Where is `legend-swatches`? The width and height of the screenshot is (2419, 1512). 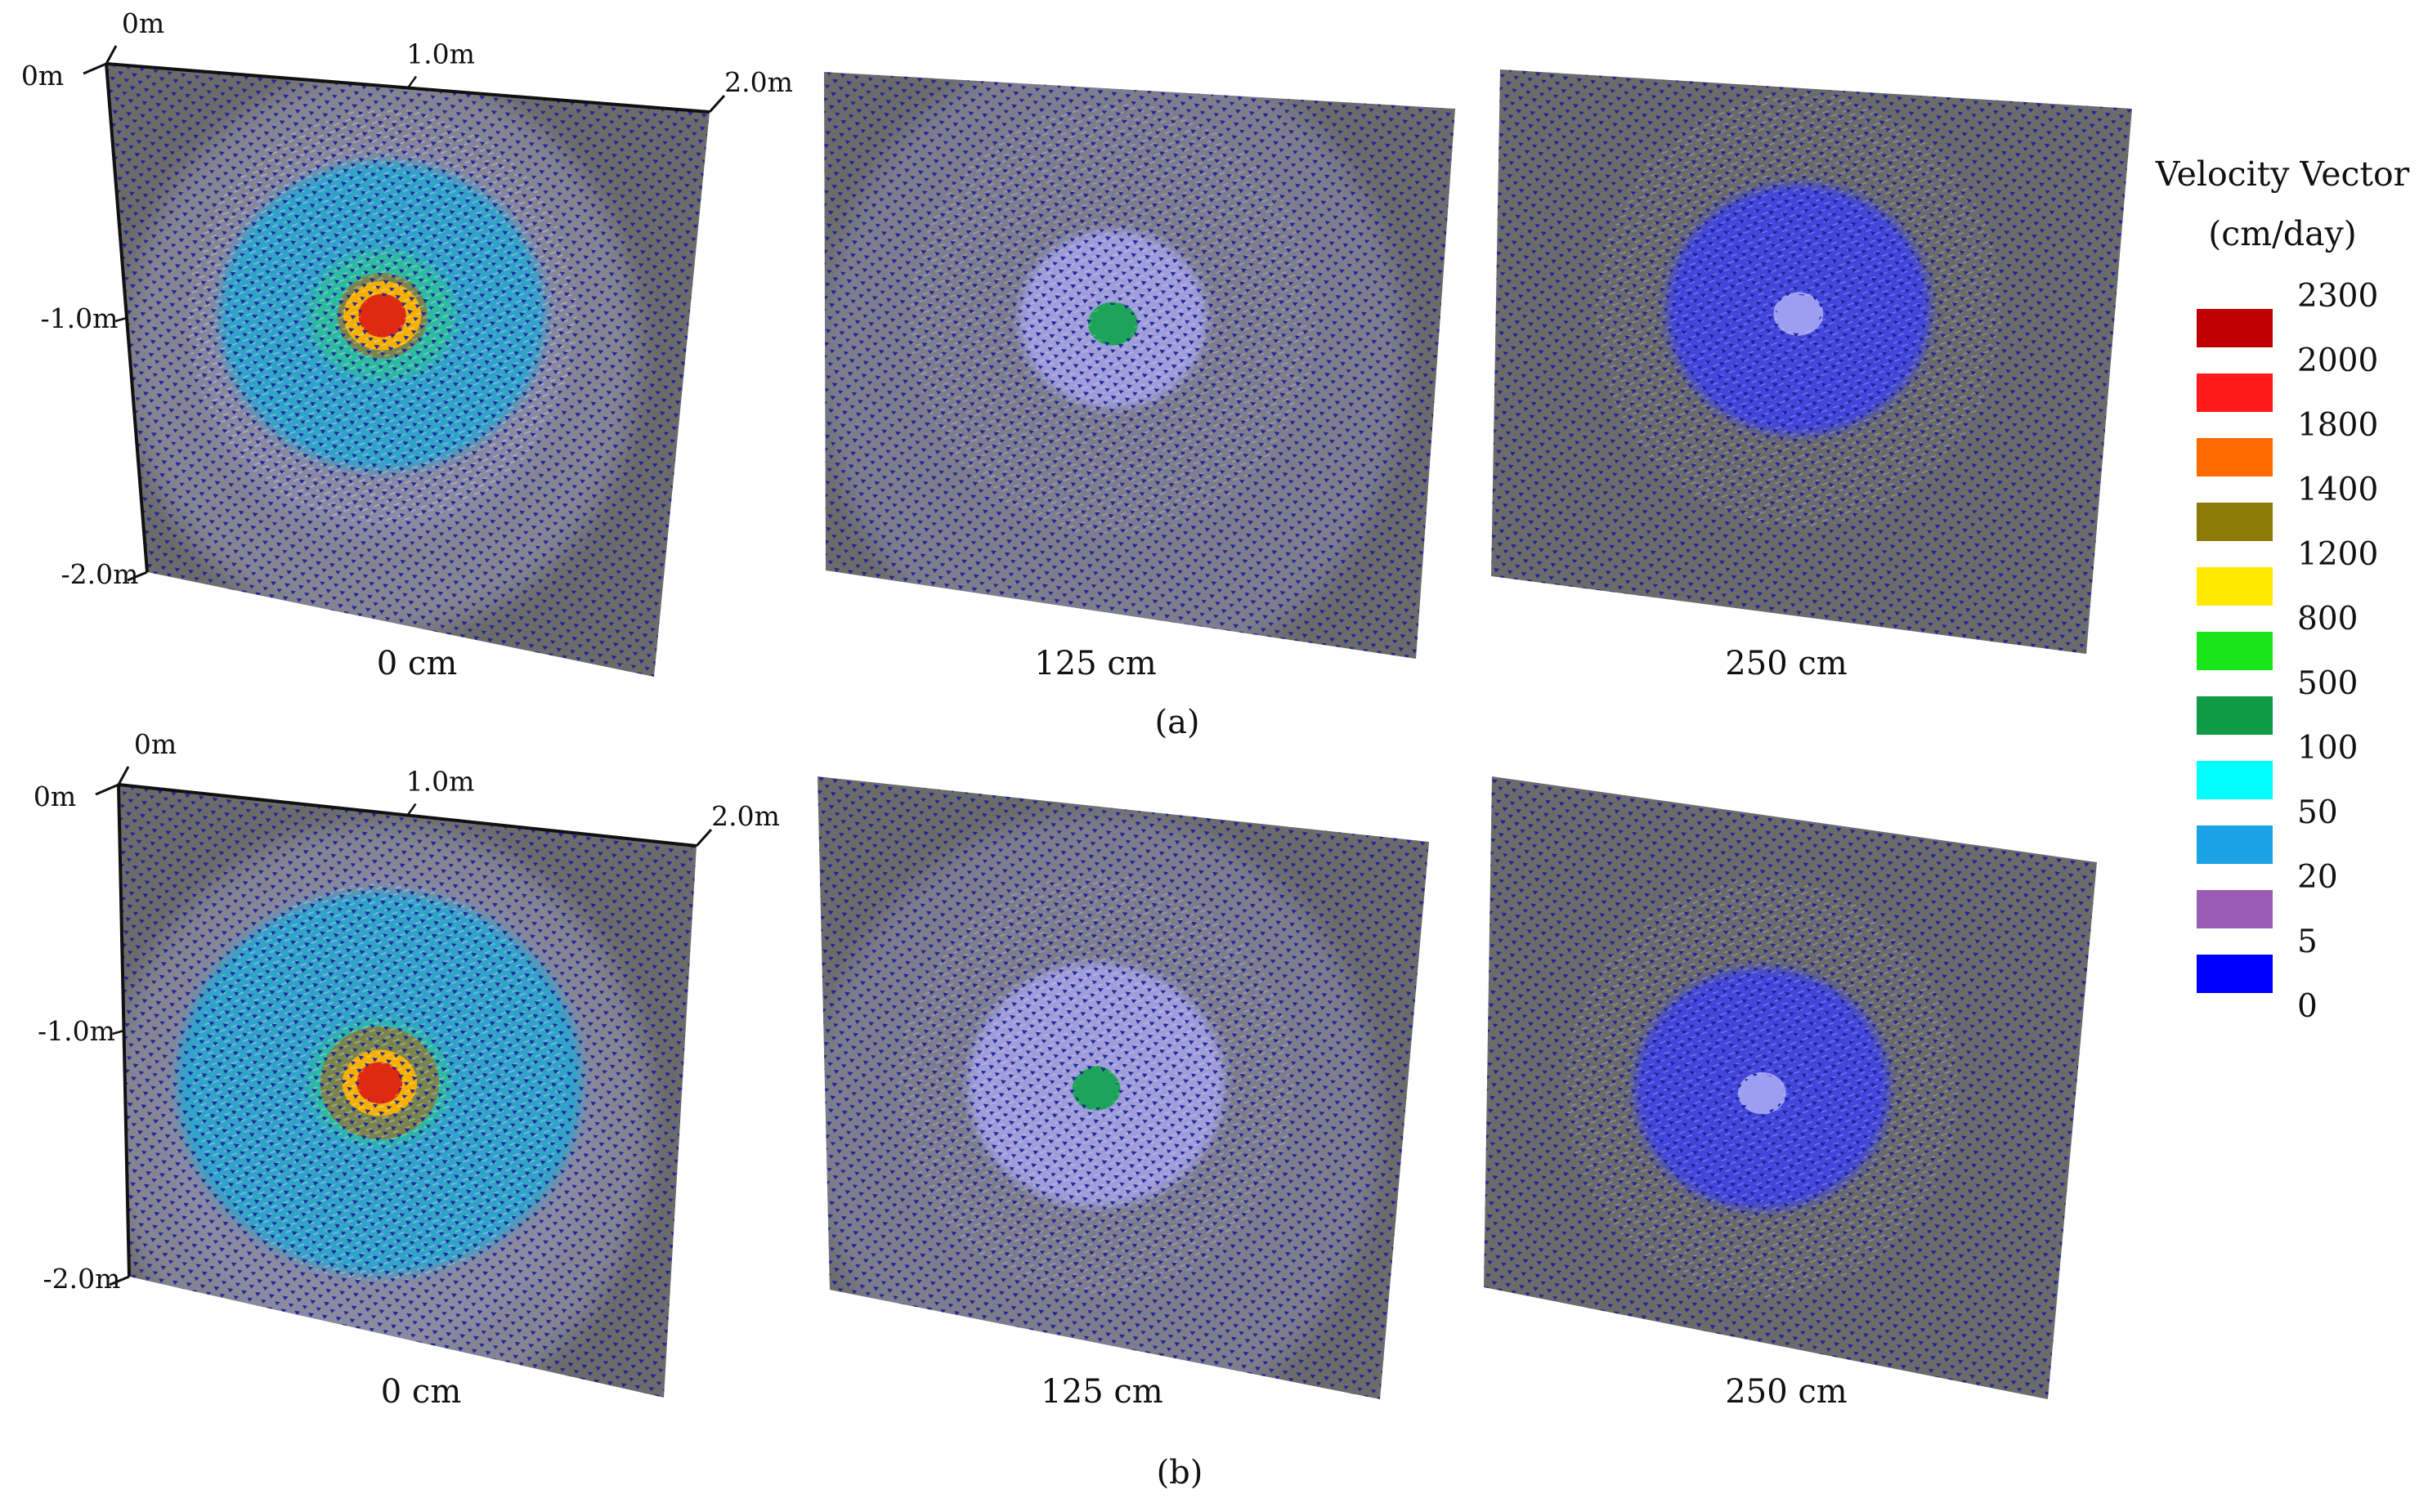
legend-swatches is located at coordinates (2235, 651).